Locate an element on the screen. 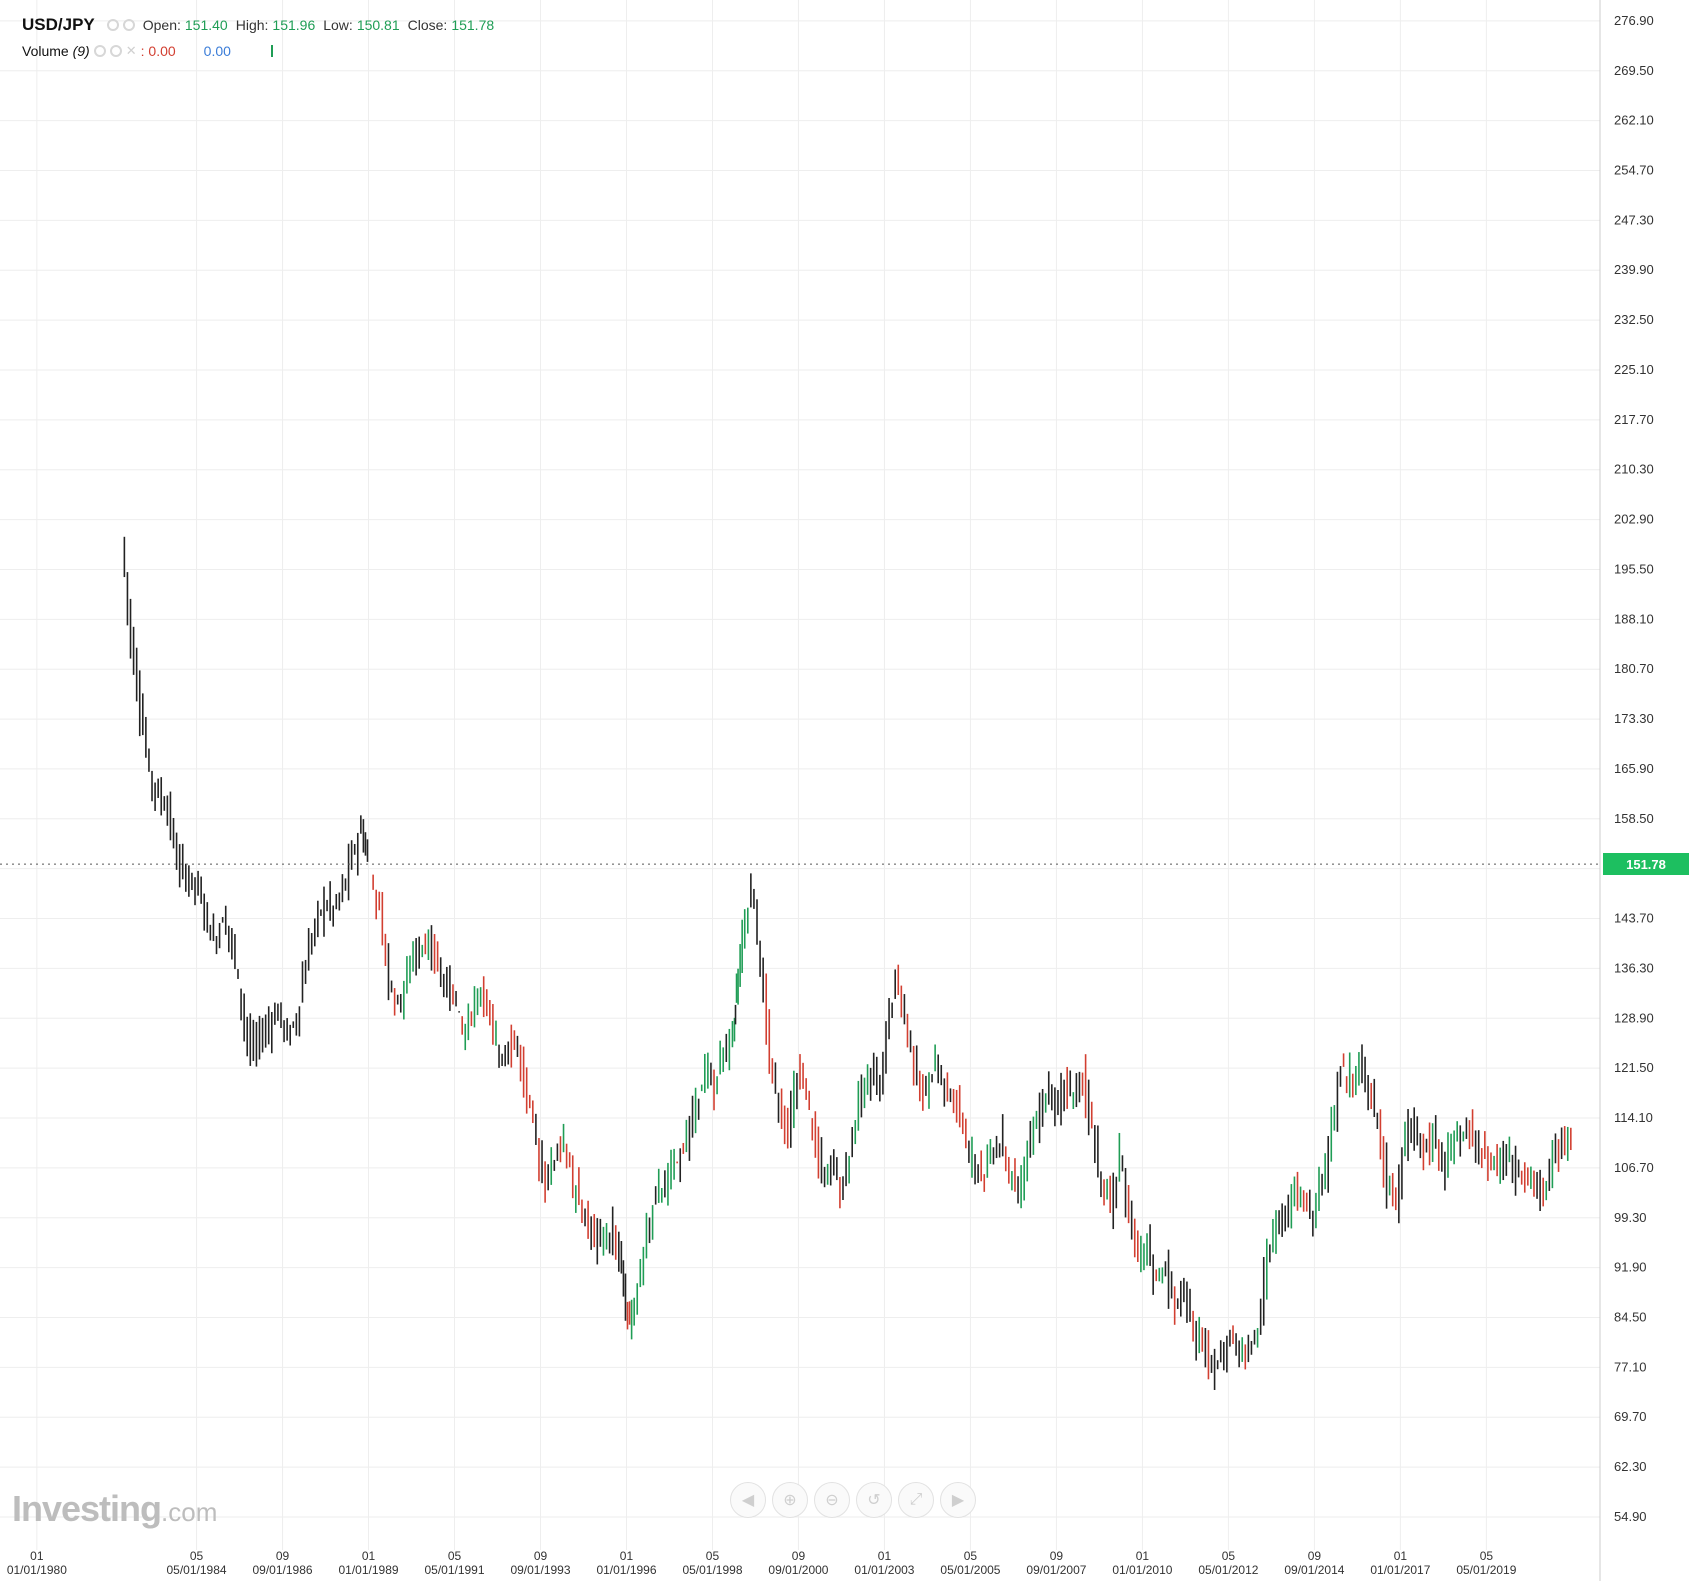  y-tick-label: 180.70 is located at coordinates (1634, 668).